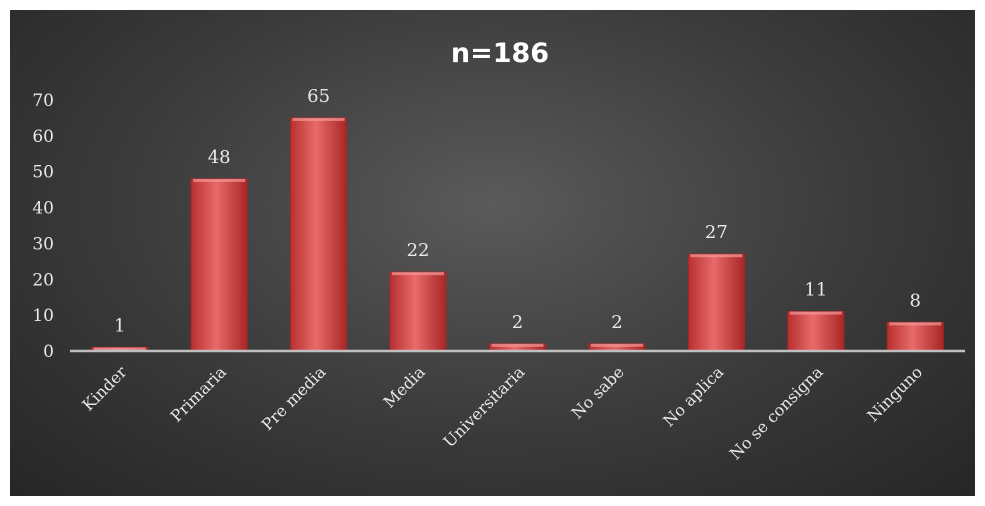 This screenshot has height=506, width=985. I want to click on y-tick-label: 50, so click(43, 173).